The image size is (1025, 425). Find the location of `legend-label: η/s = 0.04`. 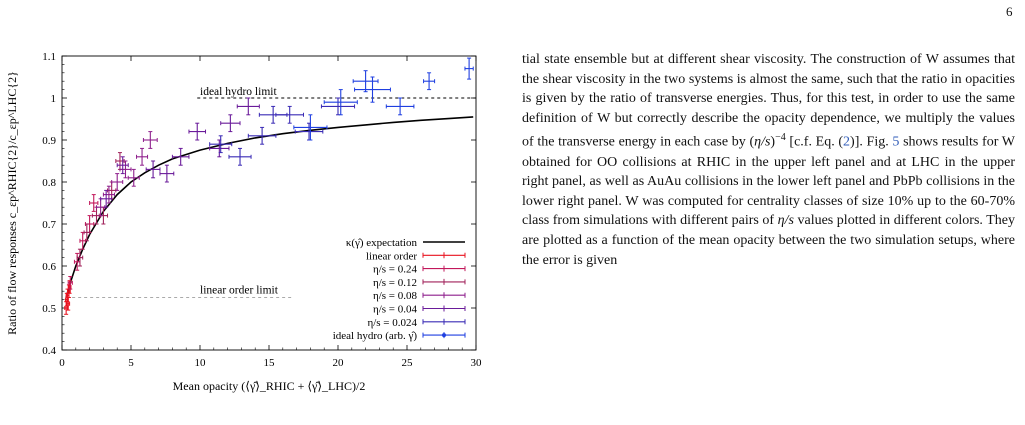

legend-label: η/s = 0.04 is located at coordinates (395, 310).